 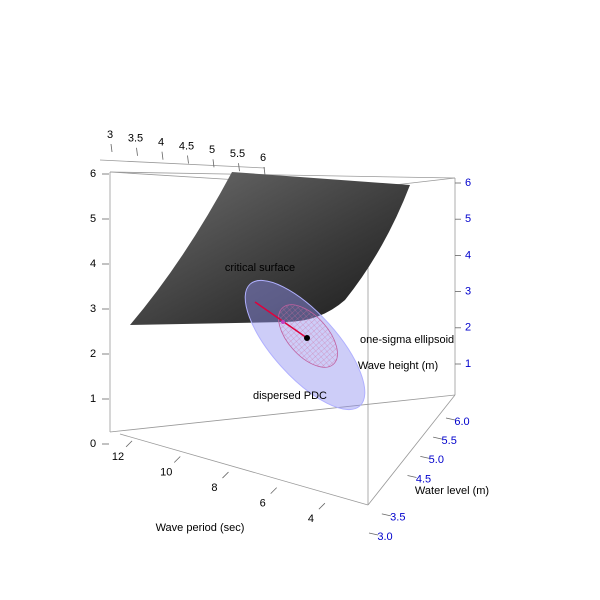 What do you see at coordinates (398, 366) in the screenshot?
I see `z-axis-title: Wave height (m)` at bounding box center [398, 366].